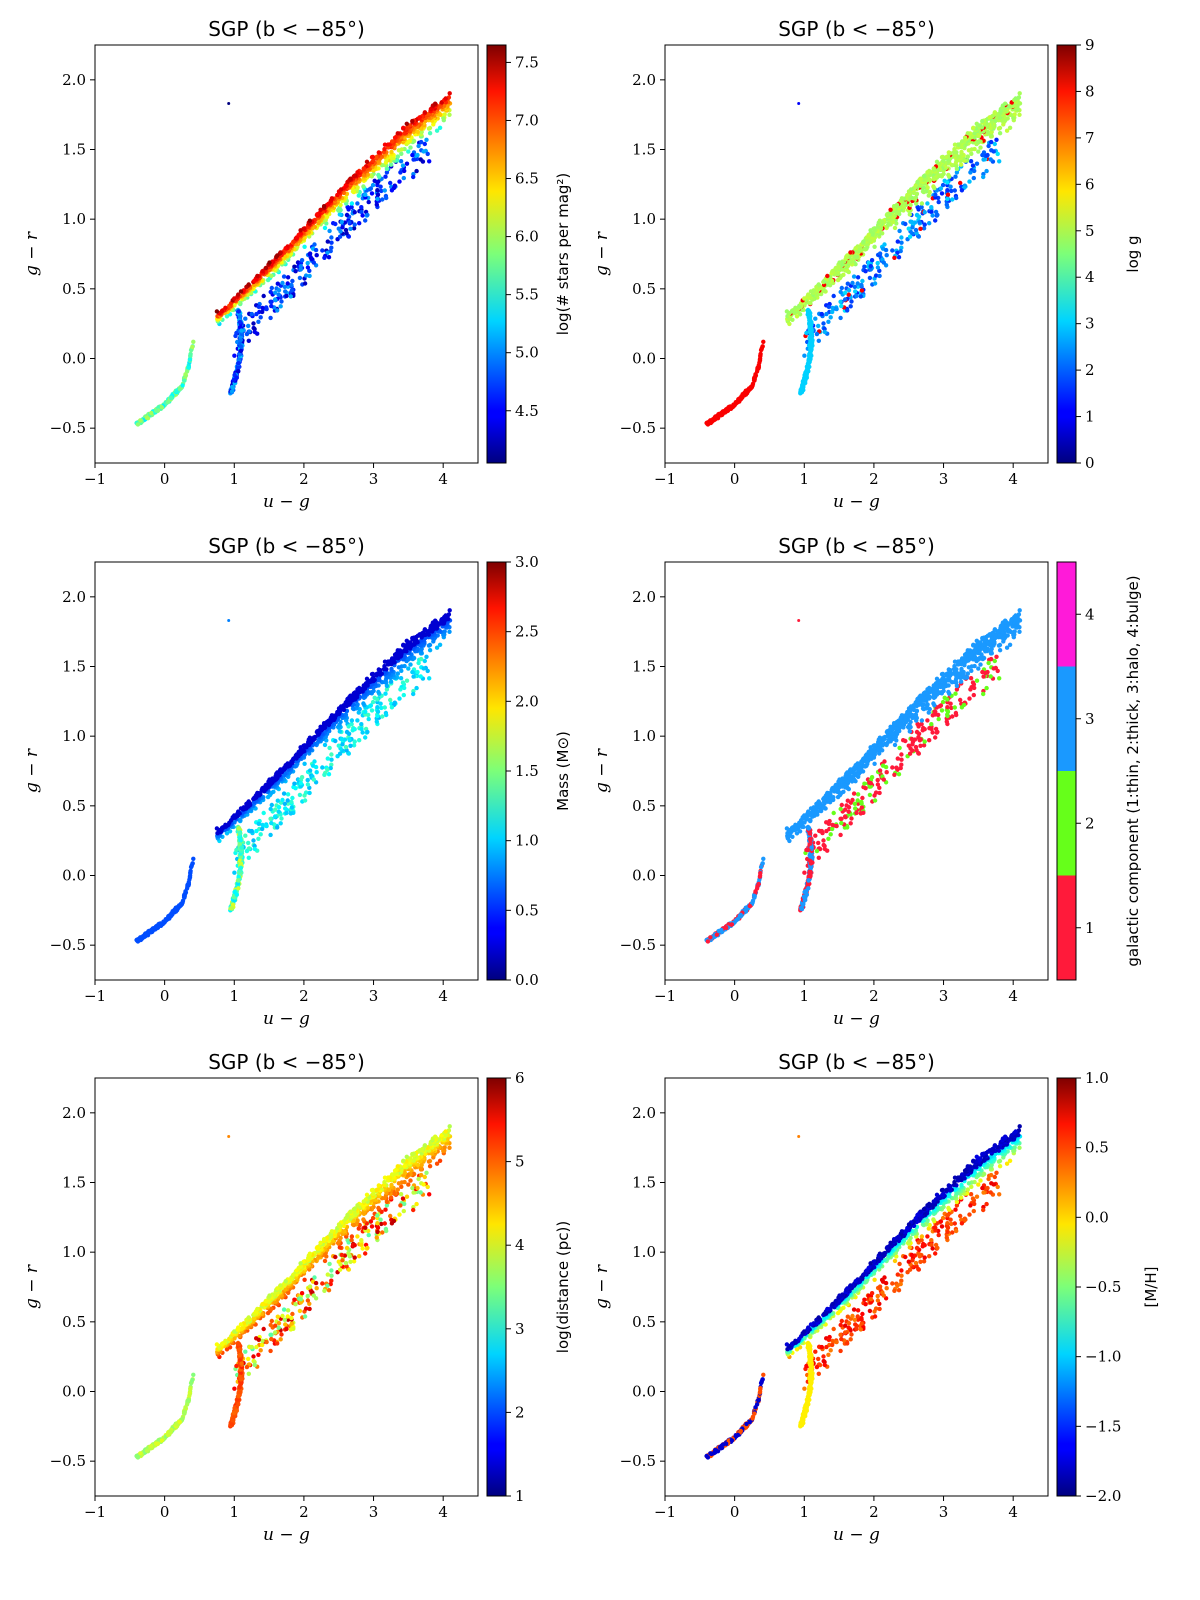 The width and height of the screenshot is (1200, 1600). I want to click on colorbar-tick-label: 9, so click(1090, 45).